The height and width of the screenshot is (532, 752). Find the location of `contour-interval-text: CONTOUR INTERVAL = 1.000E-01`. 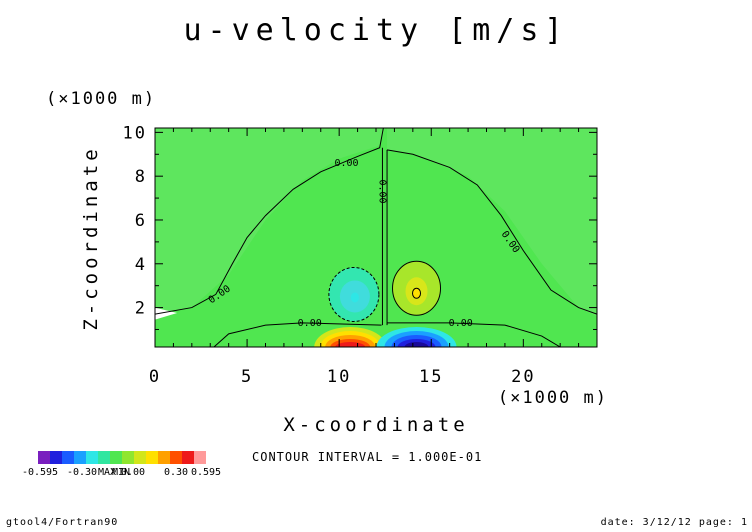

contour-interval-text: CONTOUR INTERVAL = 1.000E-01 is located at coordinates (367, 457).